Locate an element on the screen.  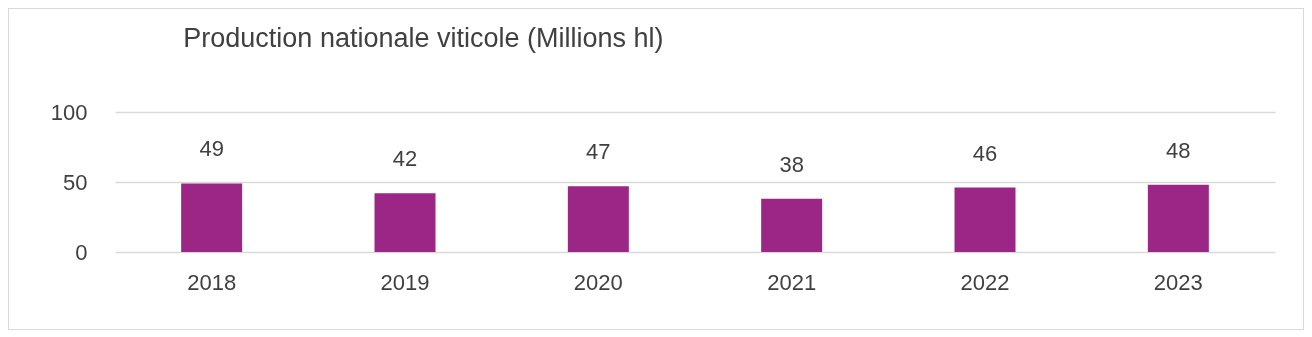
data-label: 38 is located at coordinates (791, 164).